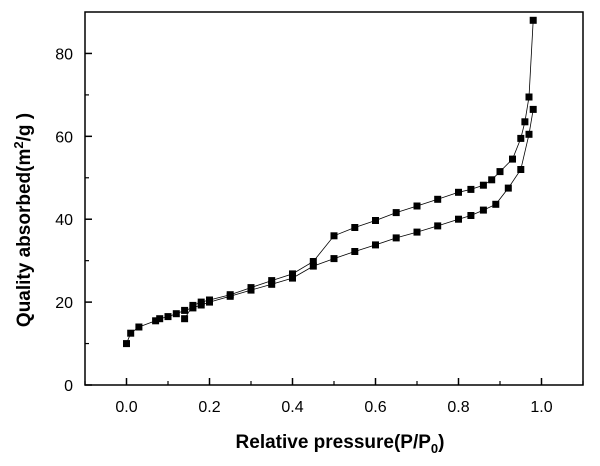  Describe the element at coordinates (334, 397) in the screenshot. I see `x-axis: 0.0 0.2 0.4 0.6 0.8 1.0` at that location.